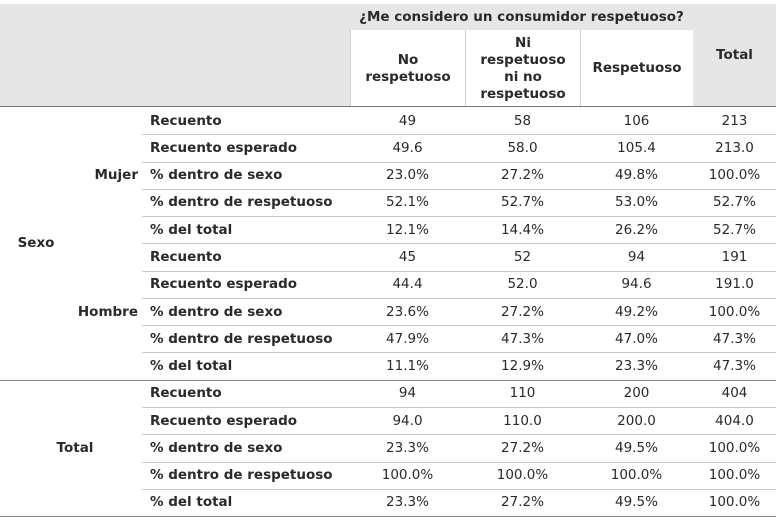 The image size is (780, 523). What do you see at coordinates (734, 120) in the screenshot?
I see `cell: 213` at bounding box center [734, 120].